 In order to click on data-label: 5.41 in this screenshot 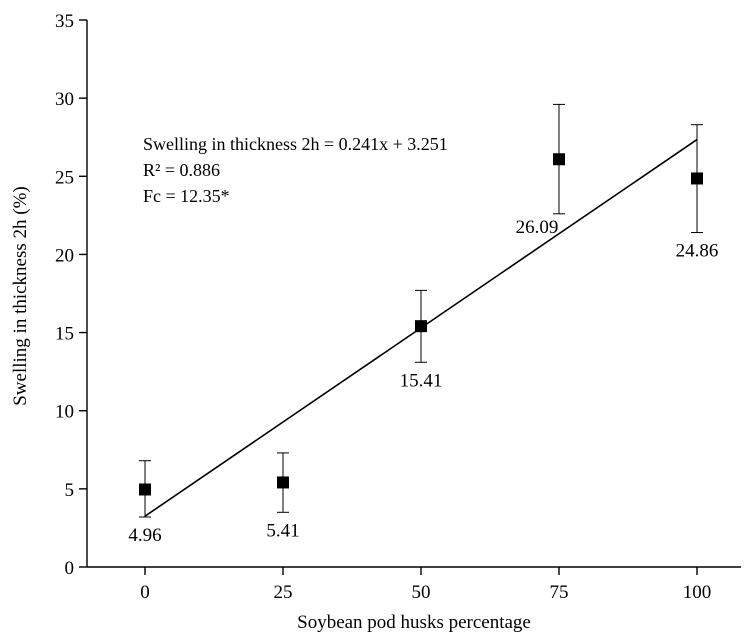, I will do `click(282, 530)`.